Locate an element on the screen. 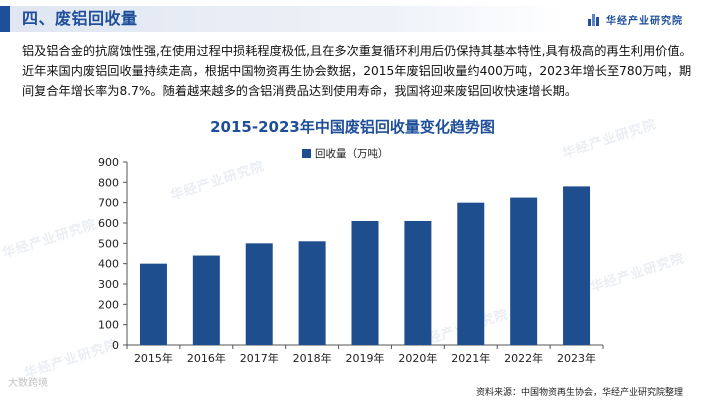 This screenshot has width=705, height=400. y-tick-label: 700 is located at coordinates (108, 203).